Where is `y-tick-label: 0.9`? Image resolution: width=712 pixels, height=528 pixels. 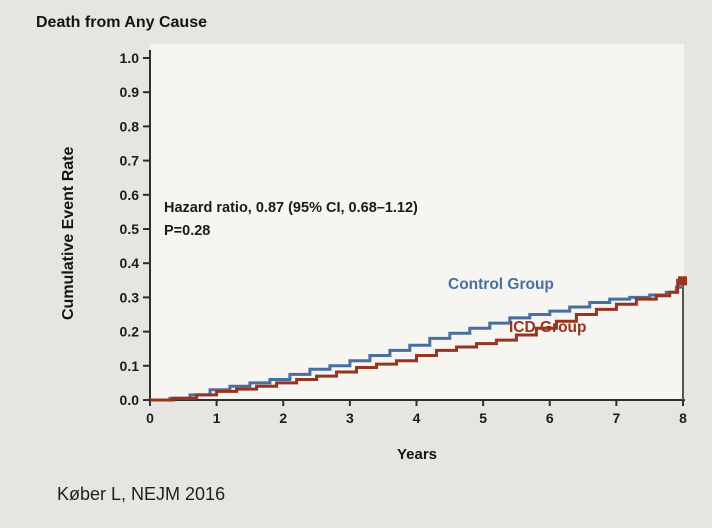 y-tick-label: 0.9 is located at coordinates (130, 92).